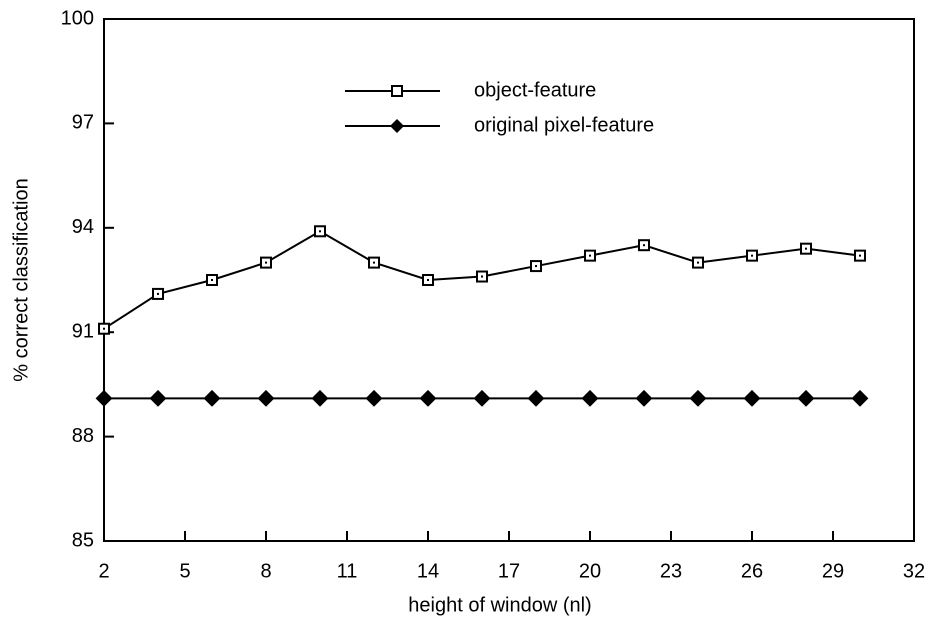 This screenshot has height=621, width=934. I want to click on x-tick-label: 20, so click(590, 571).